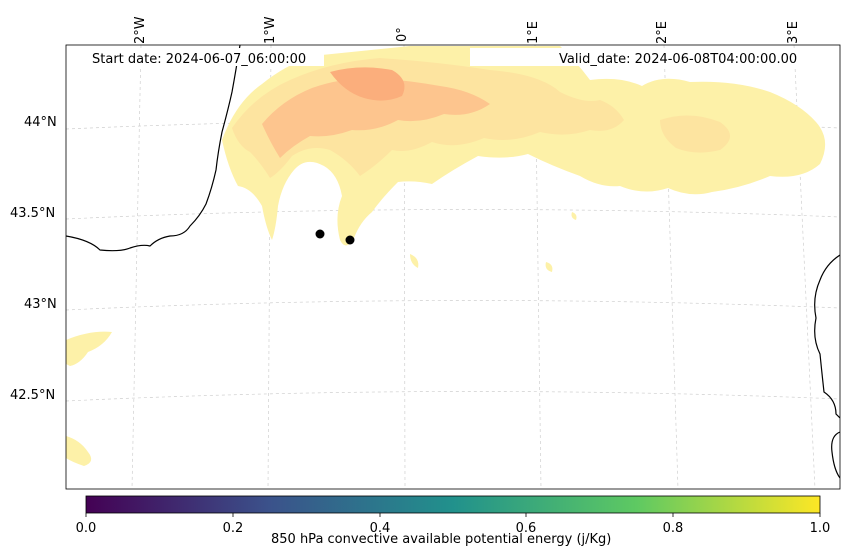 The width and height of the screenshot is (850, 558). I want to click on lat-label-42-5n: 42.5°N, so click(33, 395).